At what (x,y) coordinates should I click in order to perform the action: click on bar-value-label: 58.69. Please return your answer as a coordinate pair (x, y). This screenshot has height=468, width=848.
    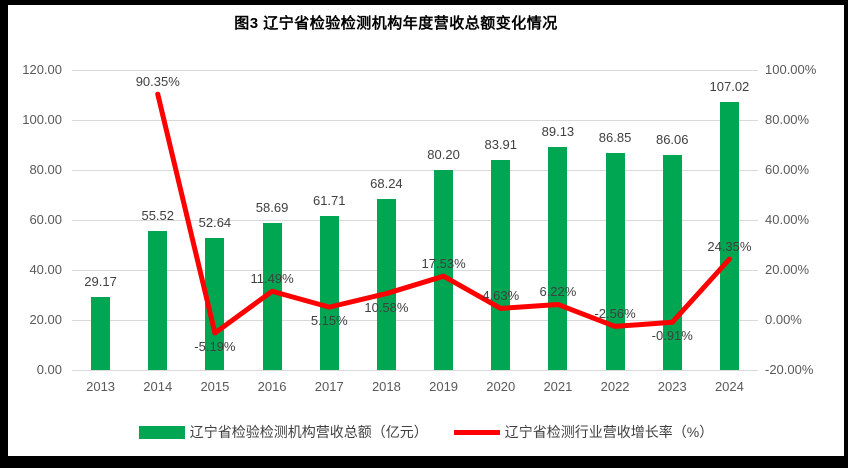
    Looking at the image, I should click on (272, 208).